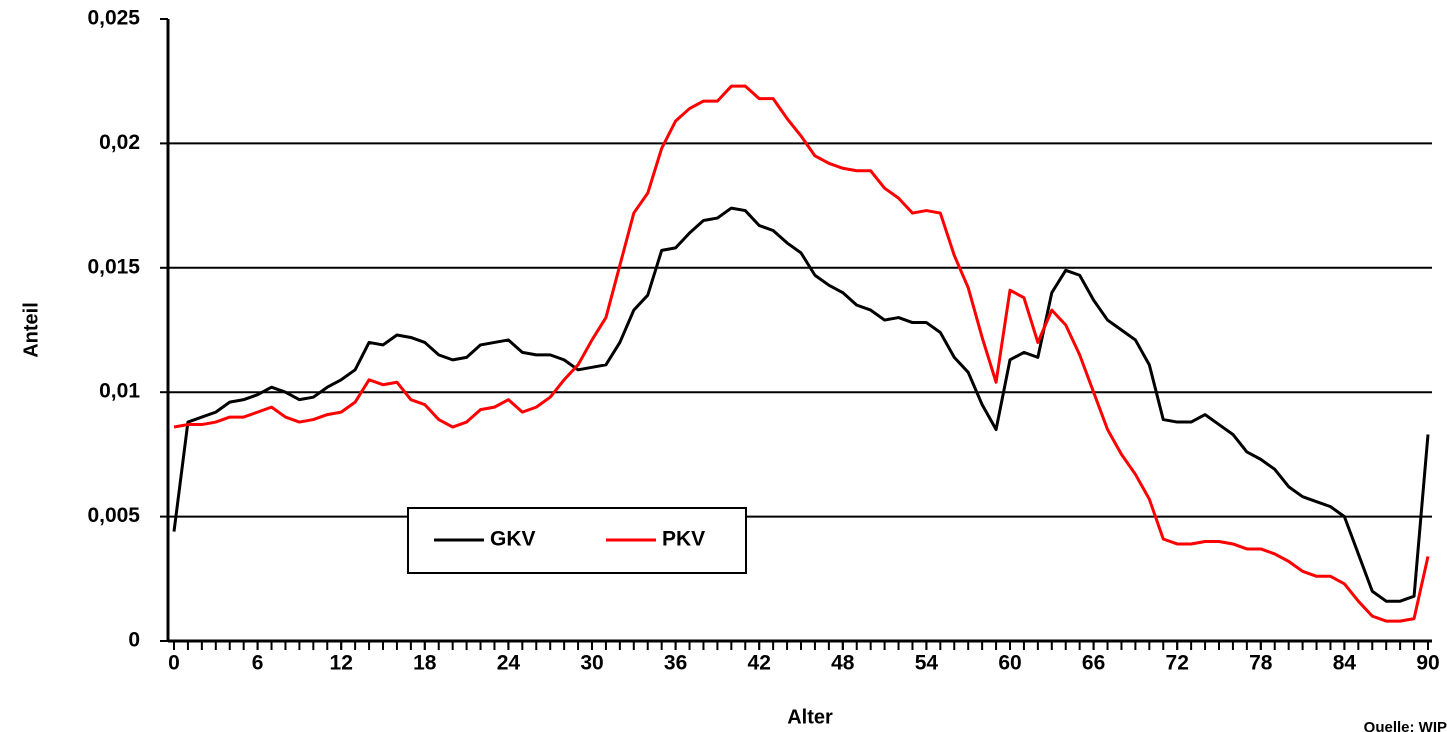  Describe the element at coordinates (425, 663) in the screenshot. I see `x-tick-label: 18` at that location.